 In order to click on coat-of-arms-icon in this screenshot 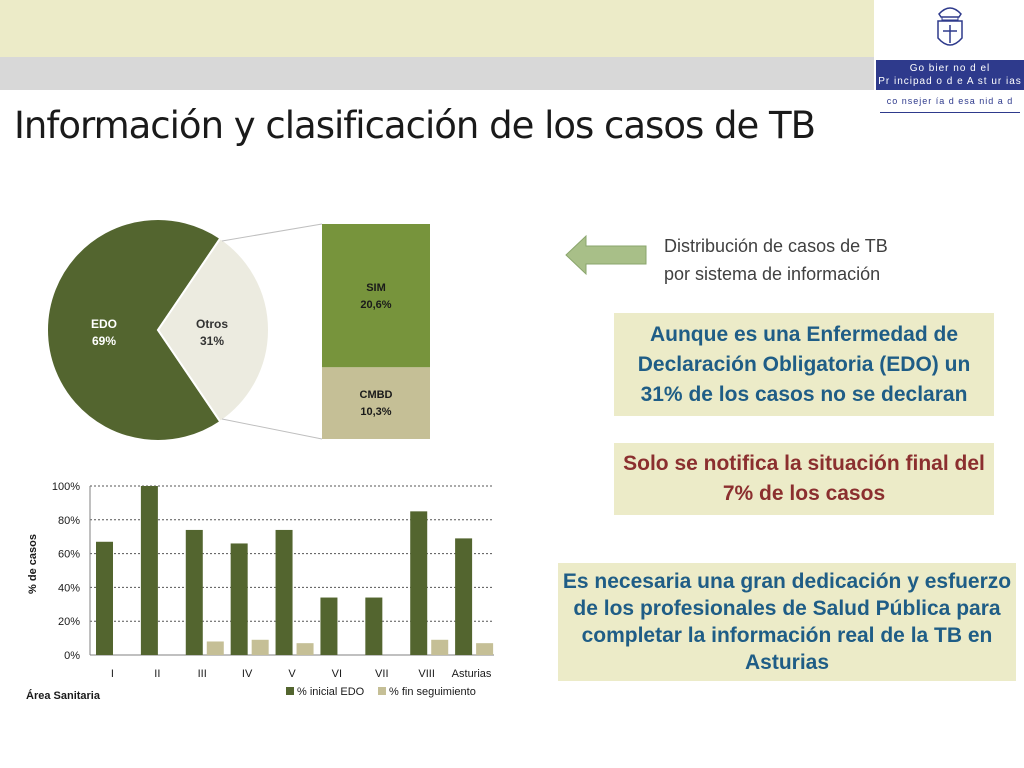, I will do `click(950, 26)`.